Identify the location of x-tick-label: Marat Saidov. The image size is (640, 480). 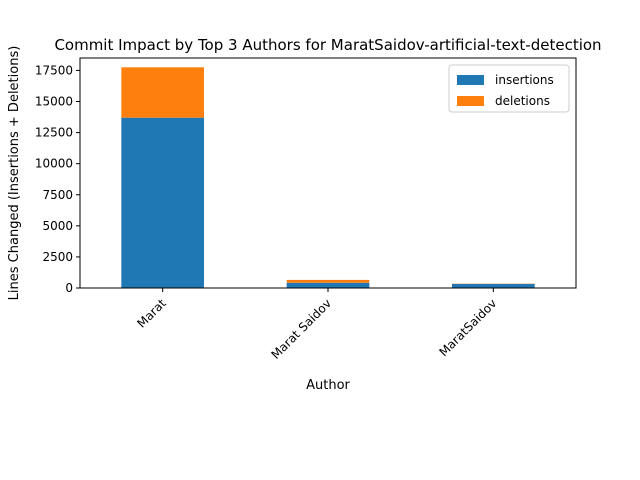
(301, 329).